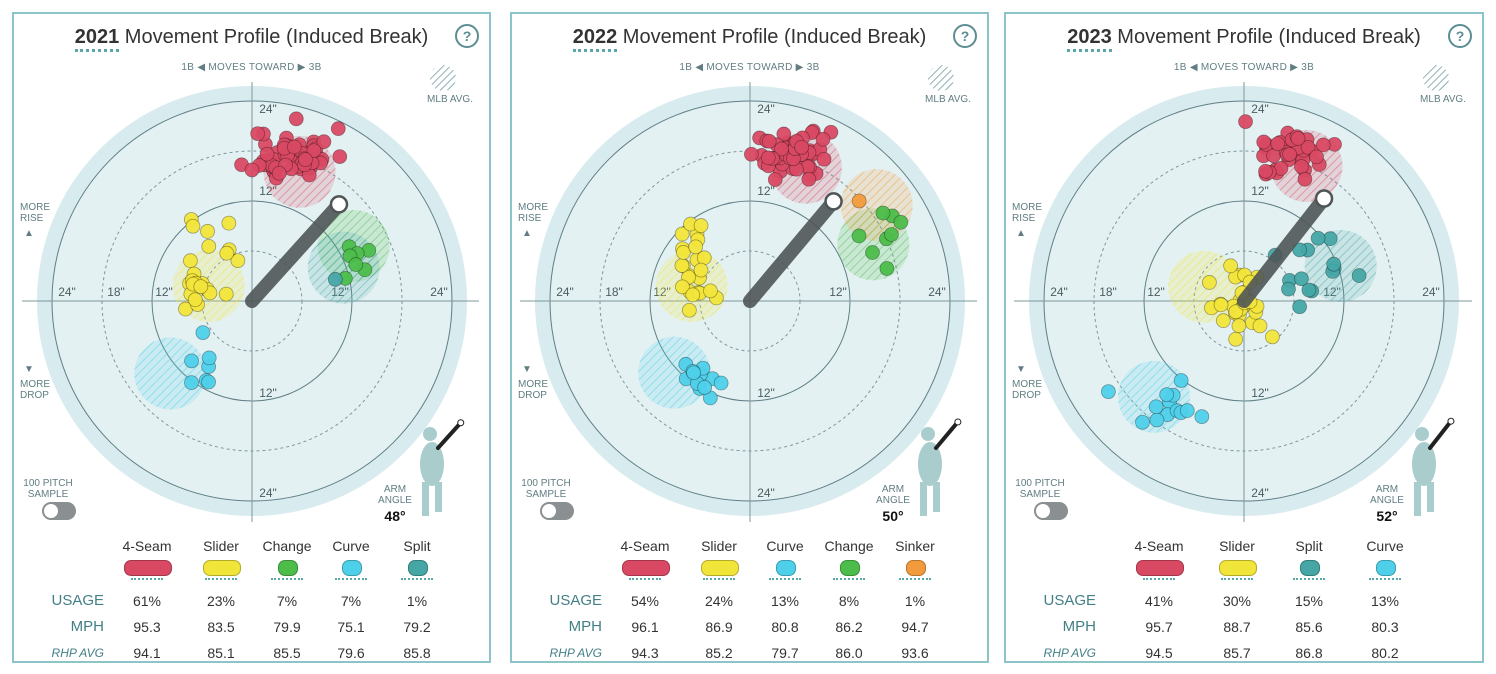 This screenshot has height=674, width=1496. Describe the element at coordinates (645, 601) in the screenshot. I see `cell-usage: 54%` at that location.